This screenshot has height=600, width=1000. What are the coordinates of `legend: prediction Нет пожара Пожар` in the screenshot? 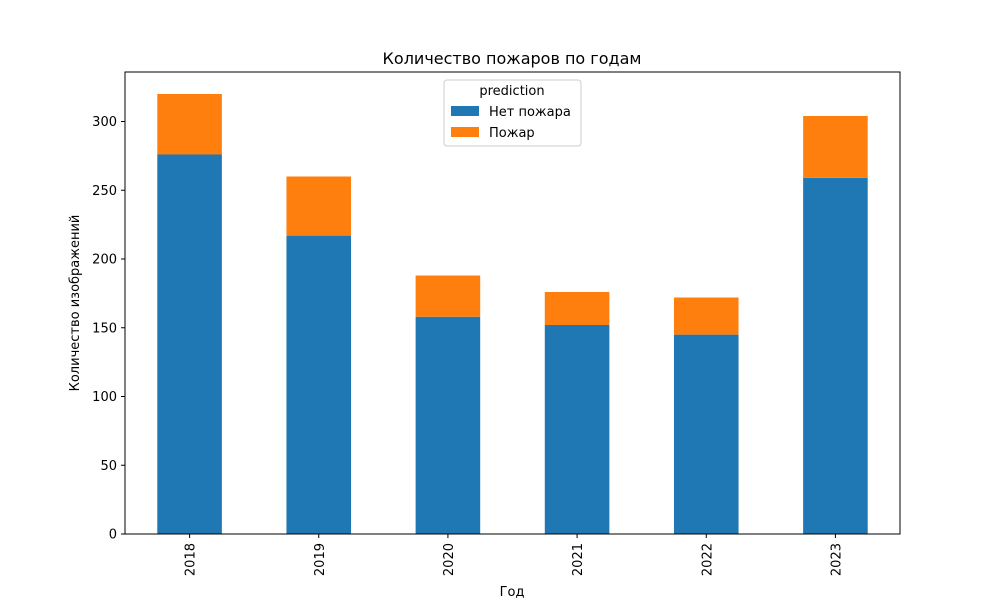 It's located at (512, 113).